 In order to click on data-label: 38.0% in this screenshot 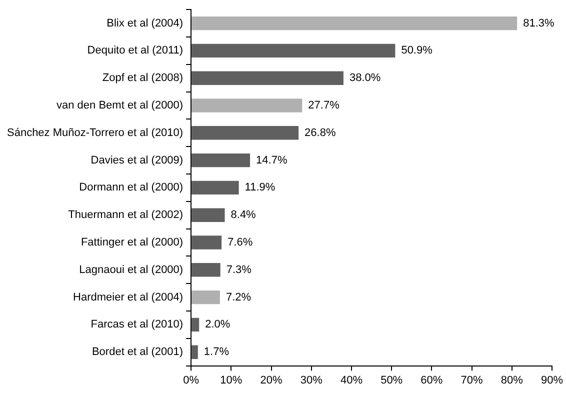, I will do `click(365, 78)`.